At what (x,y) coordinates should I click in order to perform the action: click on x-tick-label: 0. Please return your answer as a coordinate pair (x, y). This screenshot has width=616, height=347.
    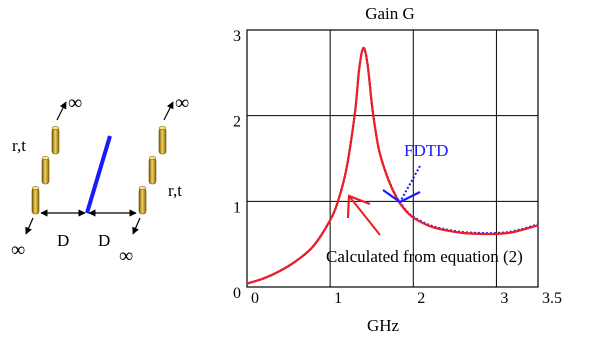
    Looking at the image, I should click on (255, 298).